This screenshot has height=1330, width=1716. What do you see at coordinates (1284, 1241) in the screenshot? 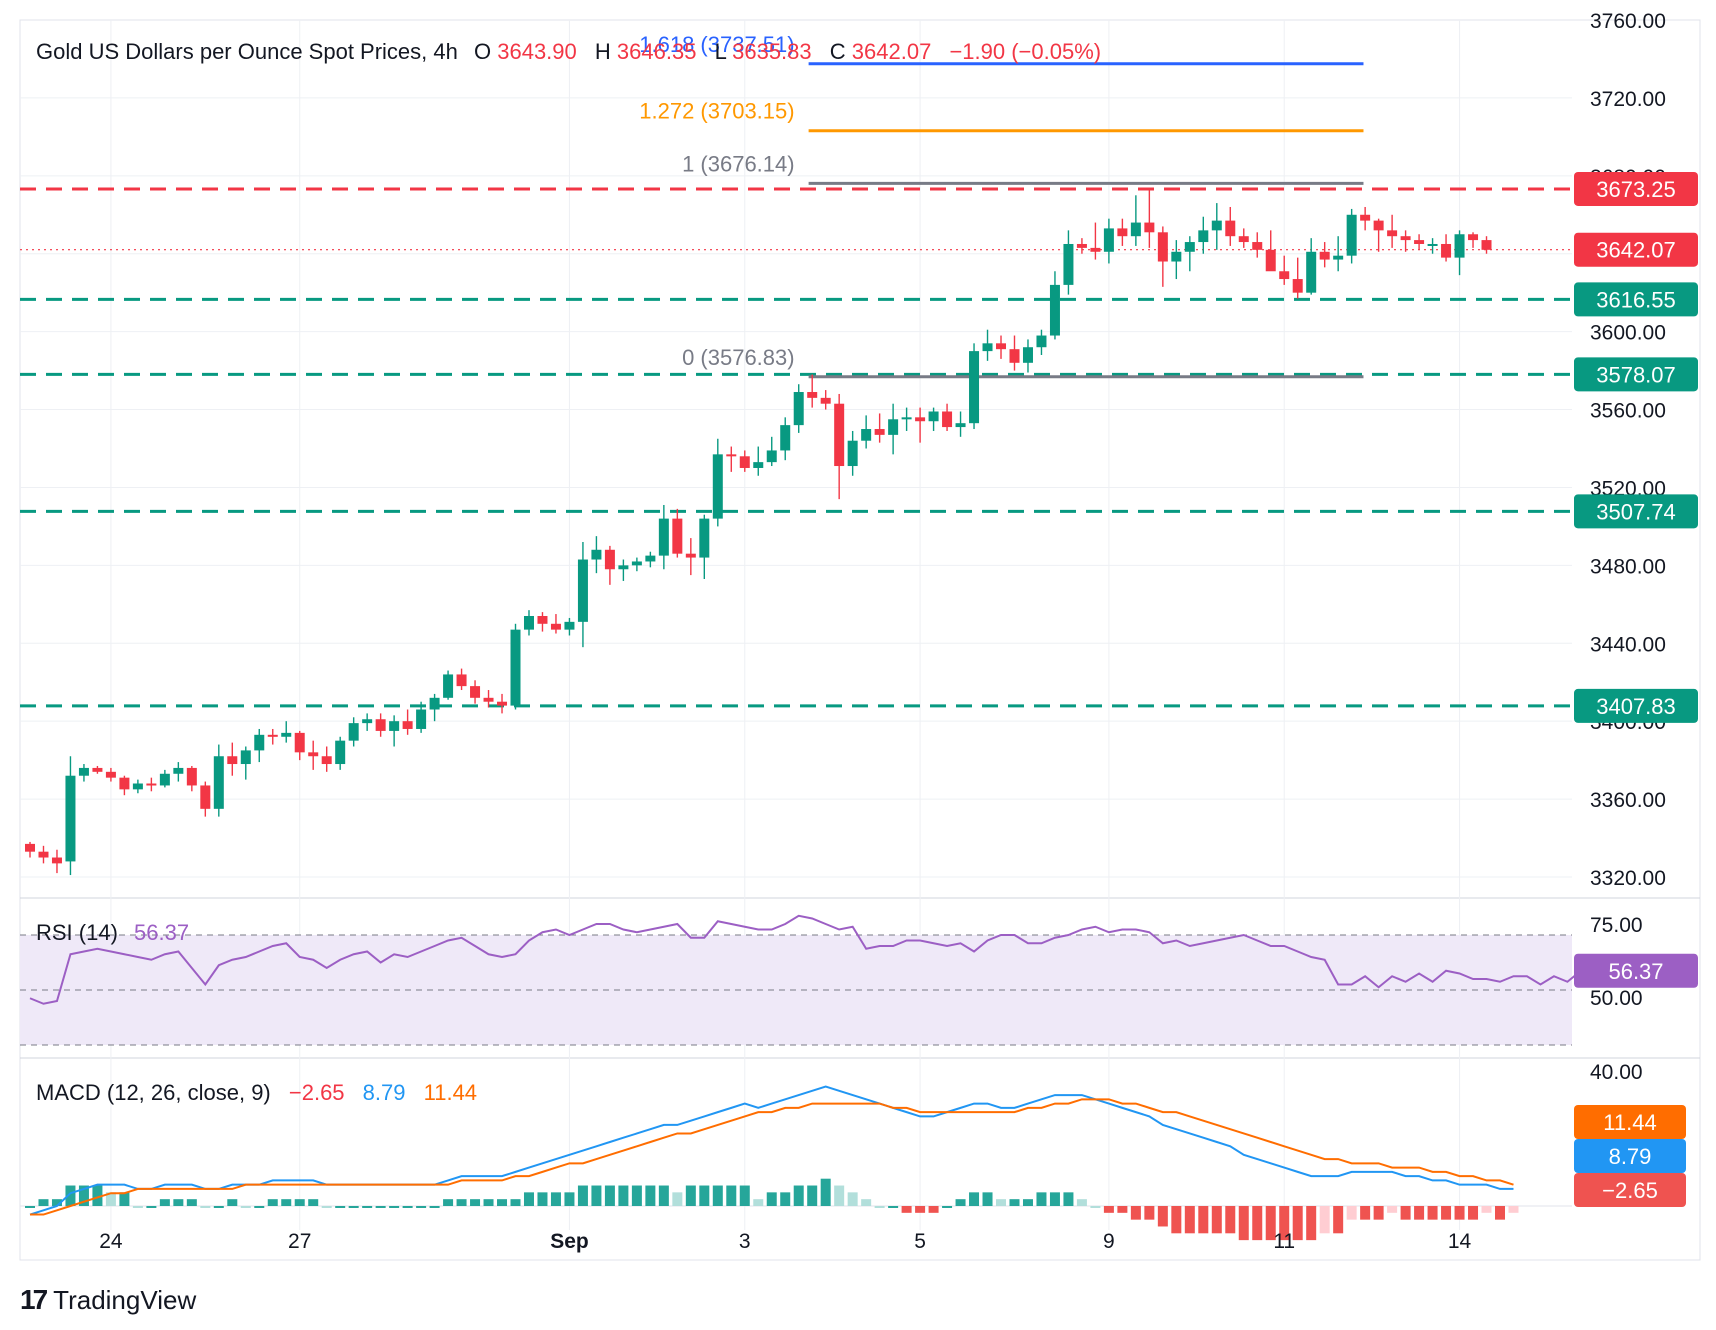
I see `time-tick-label: 11` at bounding box center [1284, 1241].